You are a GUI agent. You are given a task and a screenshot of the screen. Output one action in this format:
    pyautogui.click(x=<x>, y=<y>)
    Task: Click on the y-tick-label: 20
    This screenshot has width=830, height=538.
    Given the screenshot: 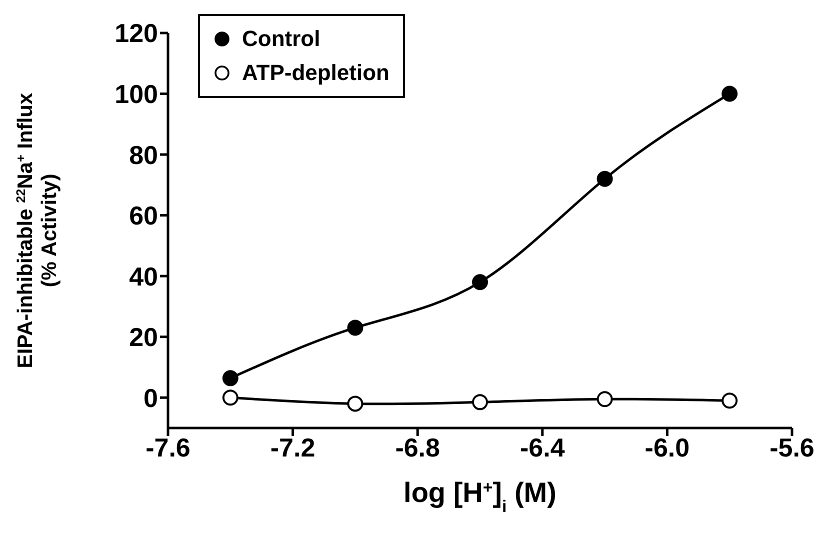 What is the action you would take?
    pyautogui.click(x=143, y=337)
    